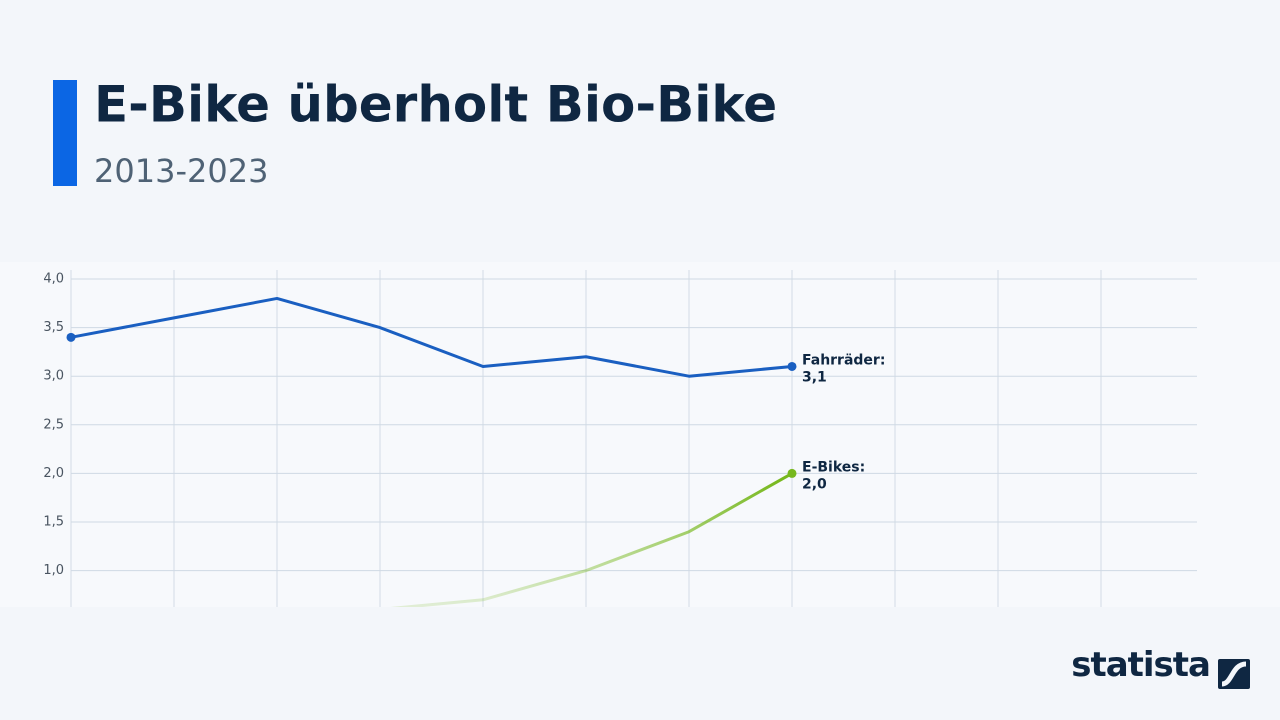 The height and width of the screenshot is (720, 1280). I want to click on y-tick-label: 4,0, so click(53, 279).